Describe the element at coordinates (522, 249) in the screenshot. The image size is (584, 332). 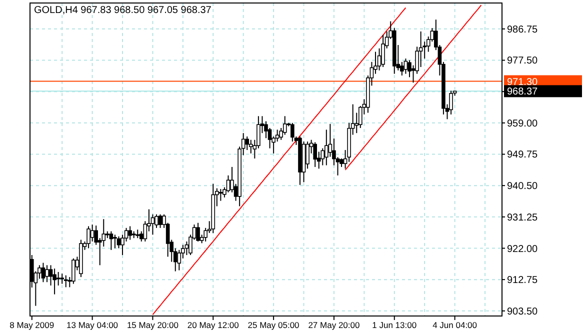
I see `y-tick-label: 922.00` at that location.